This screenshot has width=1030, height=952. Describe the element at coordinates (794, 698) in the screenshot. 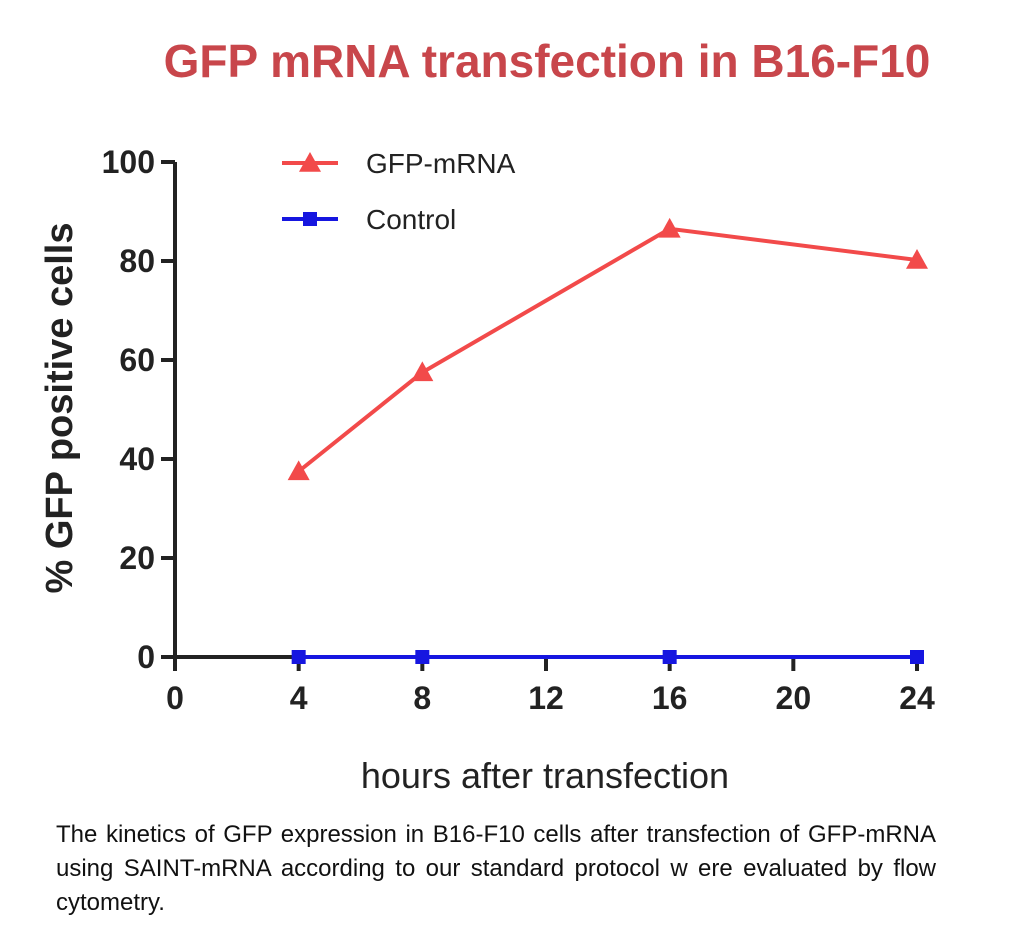

I see `x-tick-label: 20` at that location.